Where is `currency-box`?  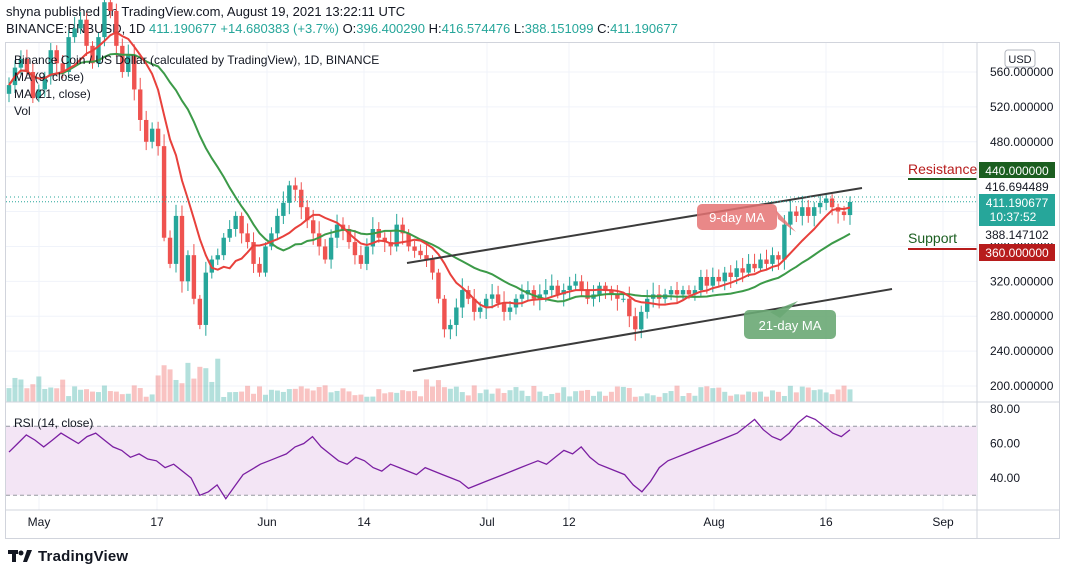
currency-box is located at coordinates (1020, 58).